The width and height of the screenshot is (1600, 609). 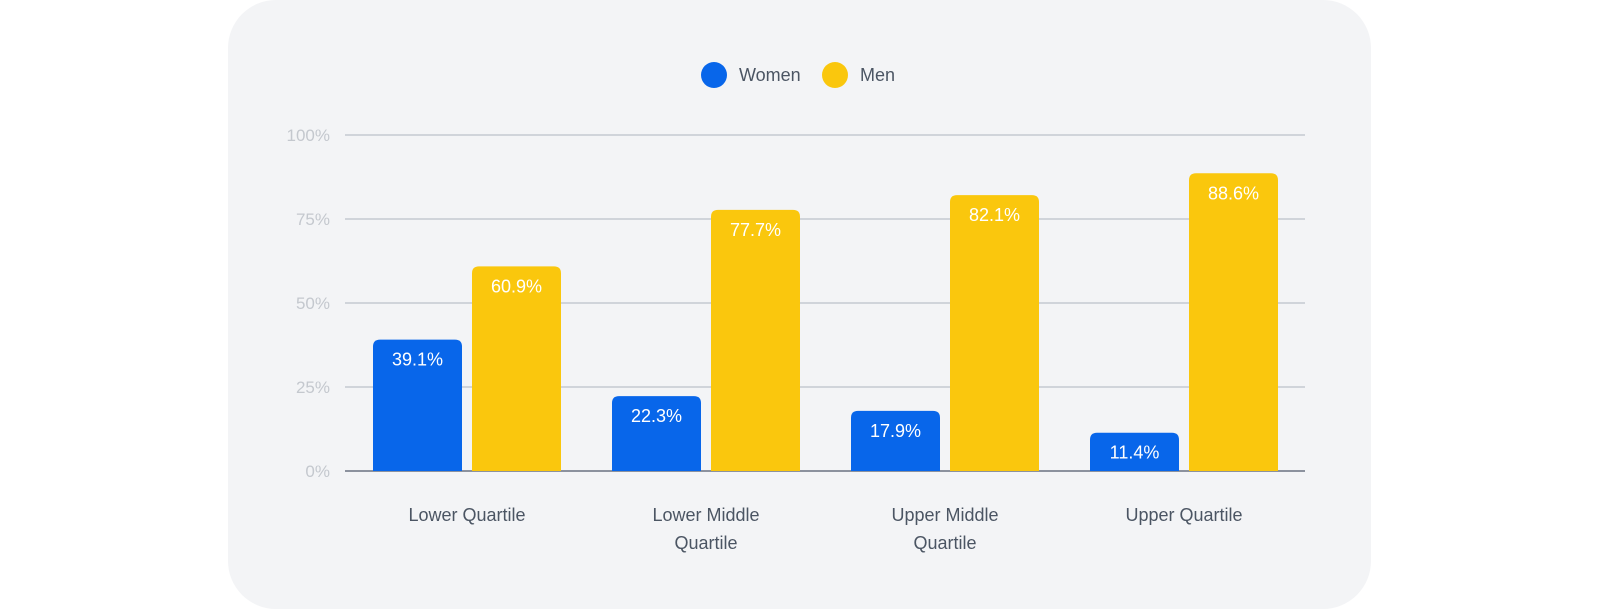 I want to click on y-tick-label: 25%, so click(x=313, y=387).